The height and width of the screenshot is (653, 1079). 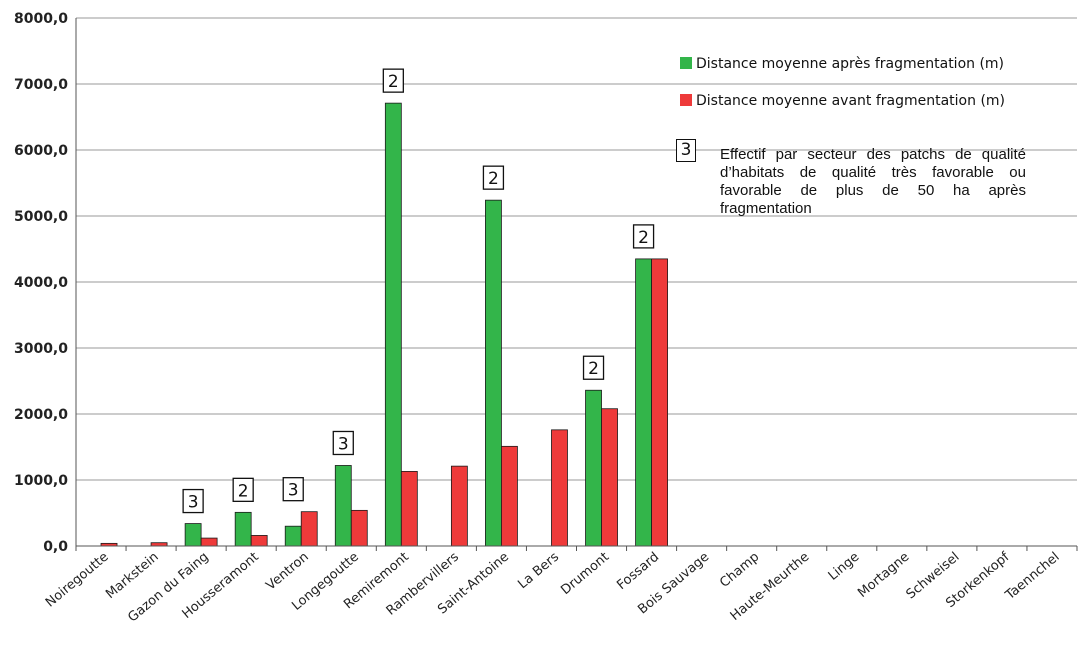 What do you see at coordinates (55, 547) in the screenshot?
I see `y-tick-label: 0,0` at bounding box center [55, 547].